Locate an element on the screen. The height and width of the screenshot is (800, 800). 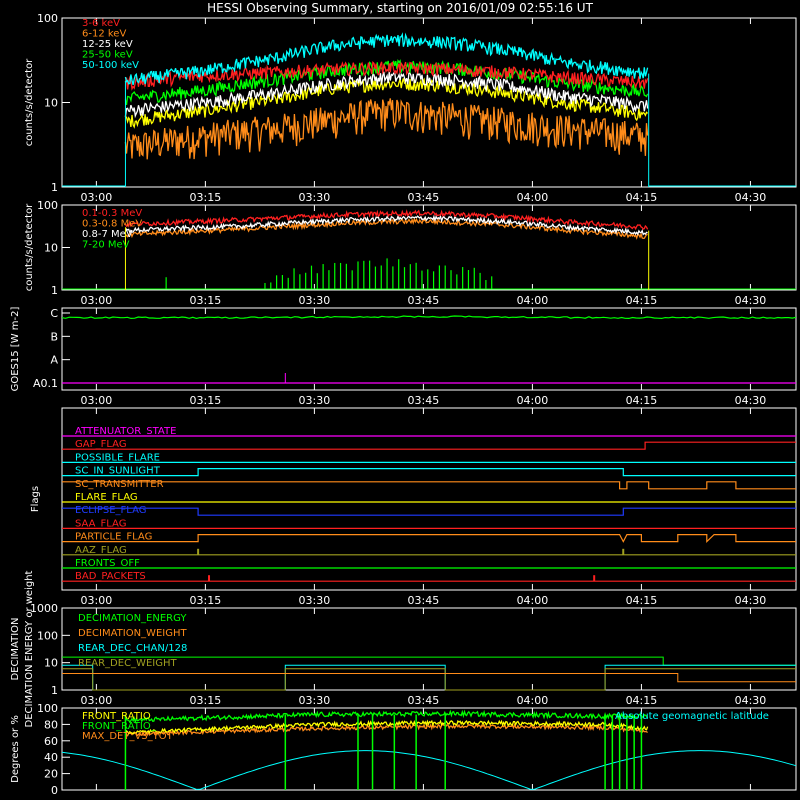
legend-entry: Absolute geomagnetic latitude is located at coordinates (692, 716).